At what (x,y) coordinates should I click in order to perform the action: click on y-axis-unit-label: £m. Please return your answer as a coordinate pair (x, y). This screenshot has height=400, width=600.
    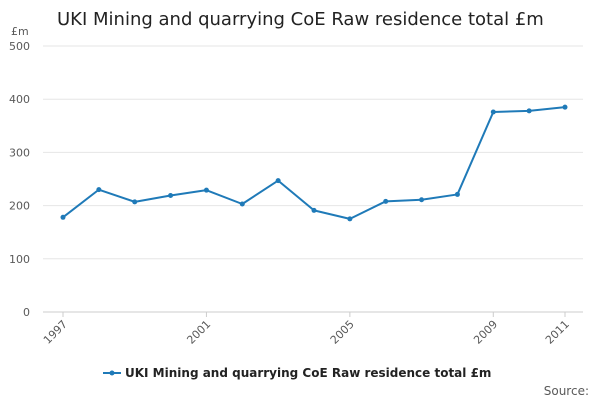
    Looking at the image, I should click on (20, 31).